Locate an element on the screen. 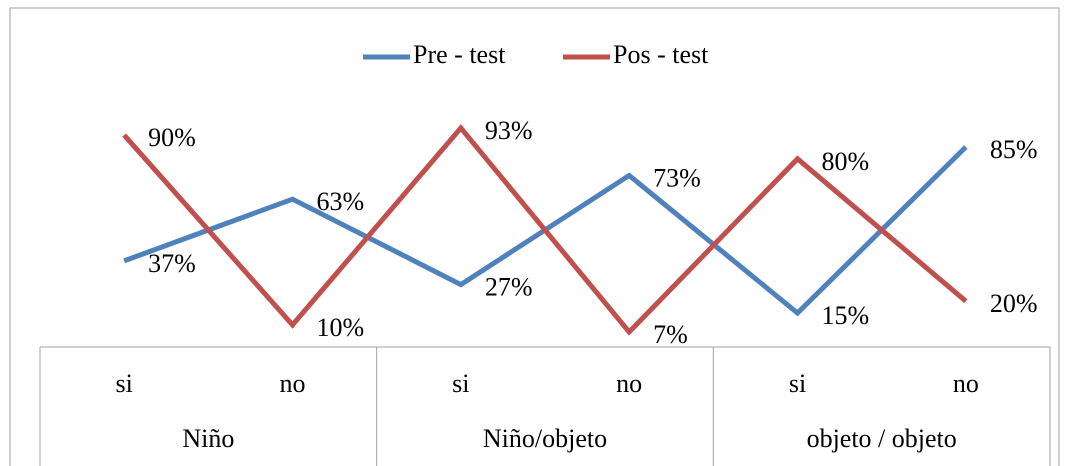  data-label: 20% is located at coordinates (1014, 303).